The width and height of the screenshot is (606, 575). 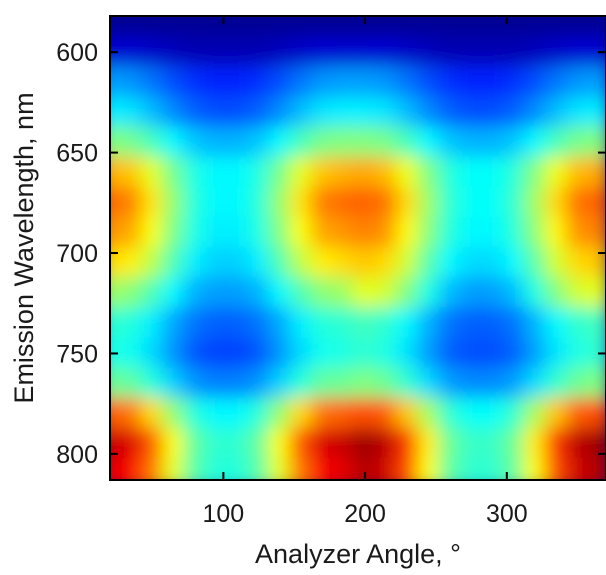 I want to click on y-tick-label: 800, so click(x=77, y=455).